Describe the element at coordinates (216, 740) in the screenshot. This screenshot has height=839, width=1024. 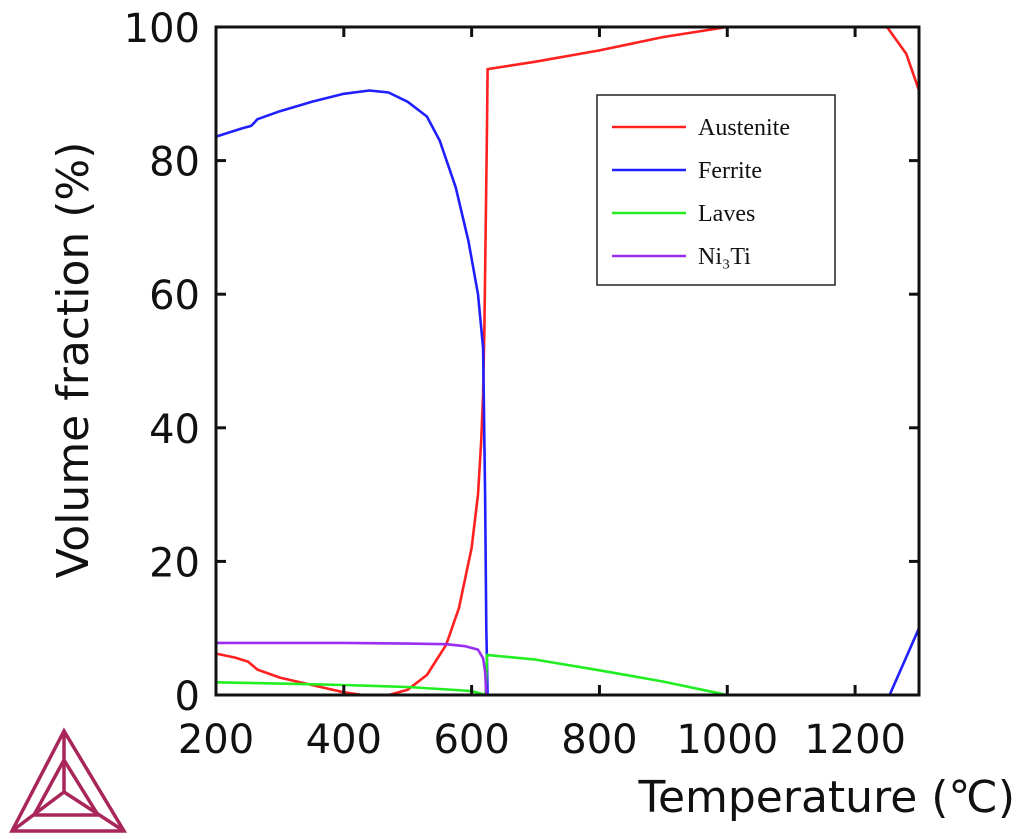
I see `x-tick-label: 200` at that location.